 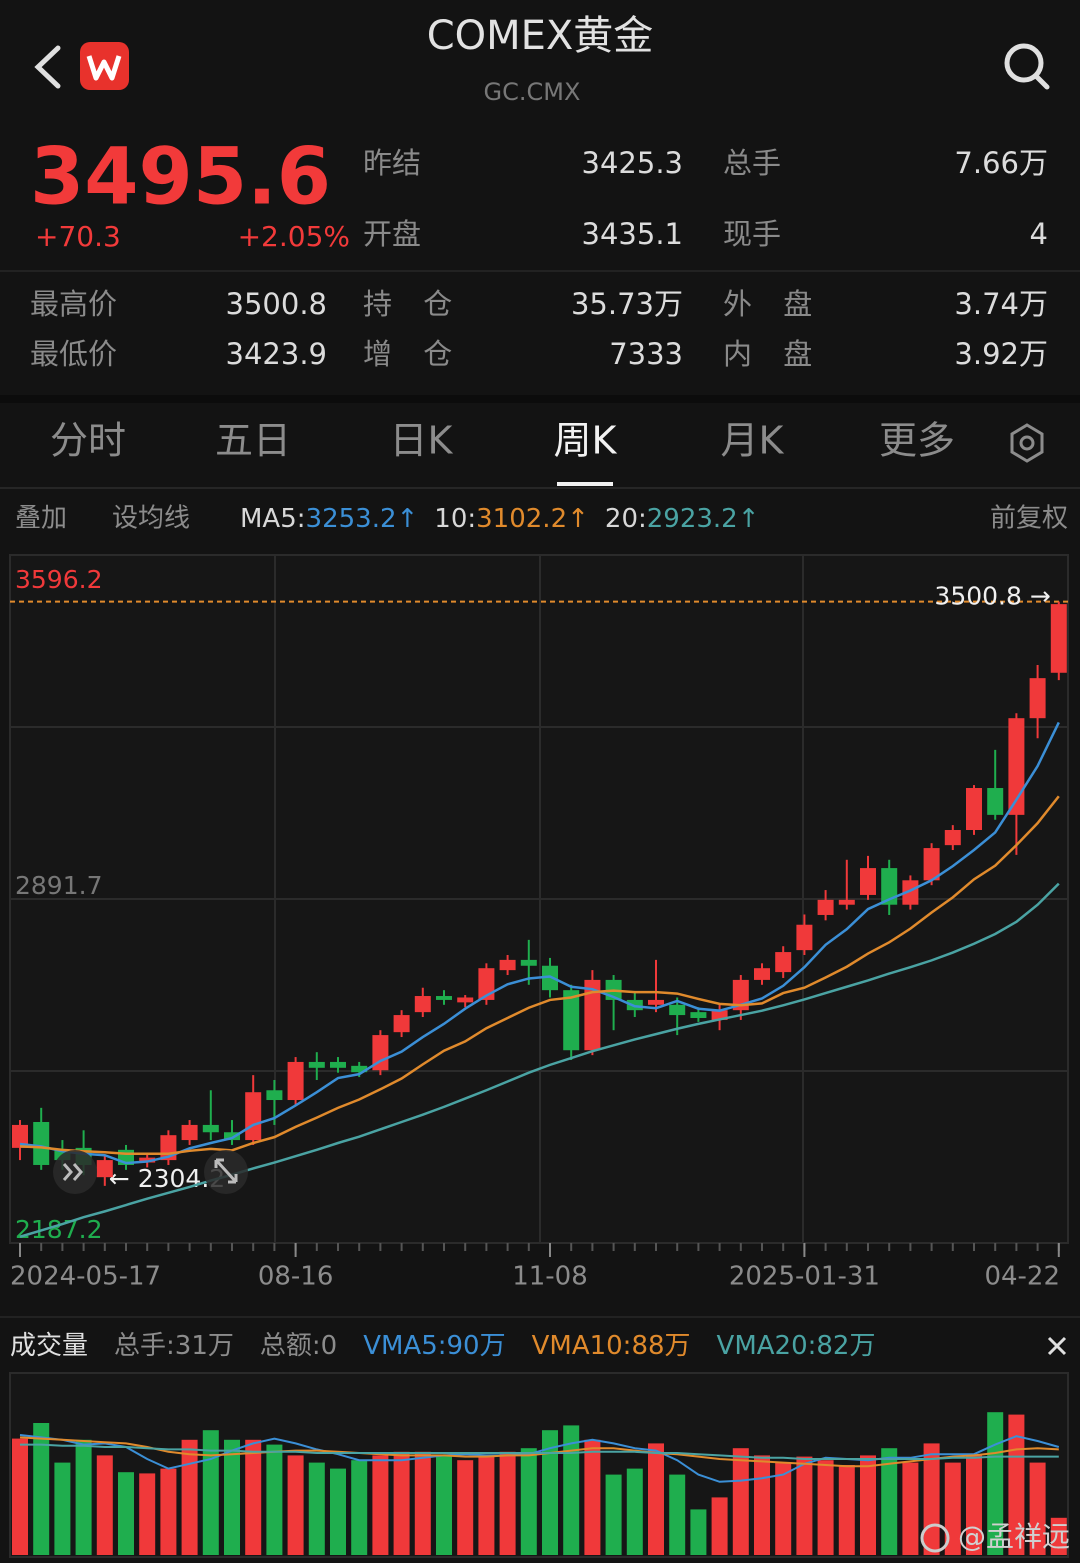 I want to click on search-button, so click(x=1027, y=66).